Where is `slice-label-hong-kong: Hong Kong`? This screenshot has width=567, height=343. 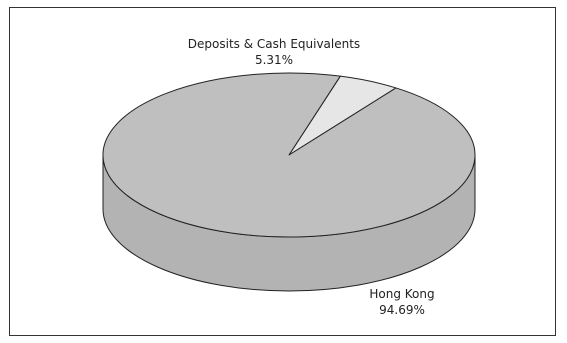
slice-label-hong-kong: Hong Kong is located at coordinates (401, 294).